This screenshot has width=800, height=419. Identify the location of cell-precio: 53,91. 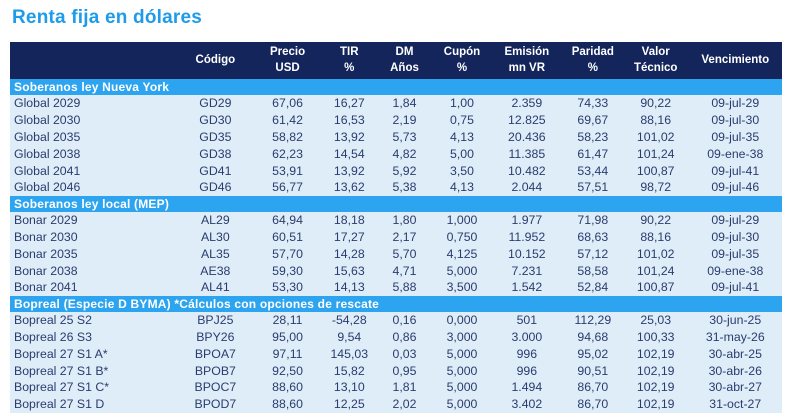
(287, 170).